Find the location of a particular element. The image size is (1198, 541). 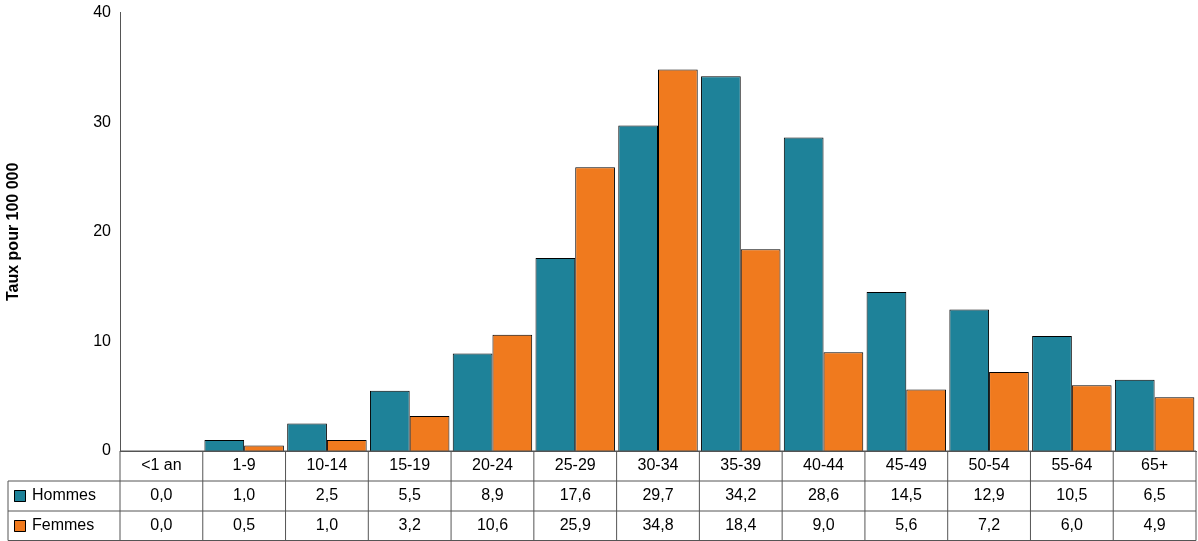

data-label: 34,8 is located at coordinates (658, 525).